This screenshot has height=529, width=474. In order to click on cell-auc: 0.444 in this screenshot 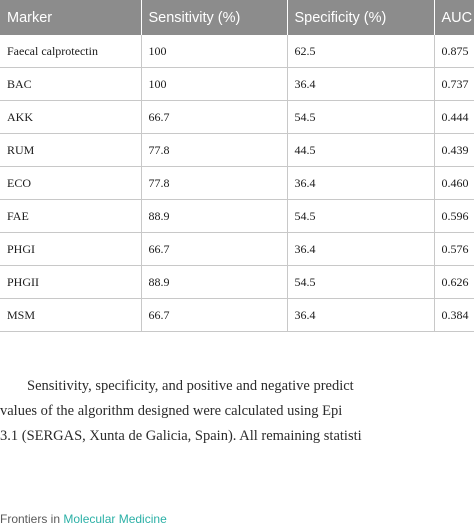, I will do `click(454, 117)`.